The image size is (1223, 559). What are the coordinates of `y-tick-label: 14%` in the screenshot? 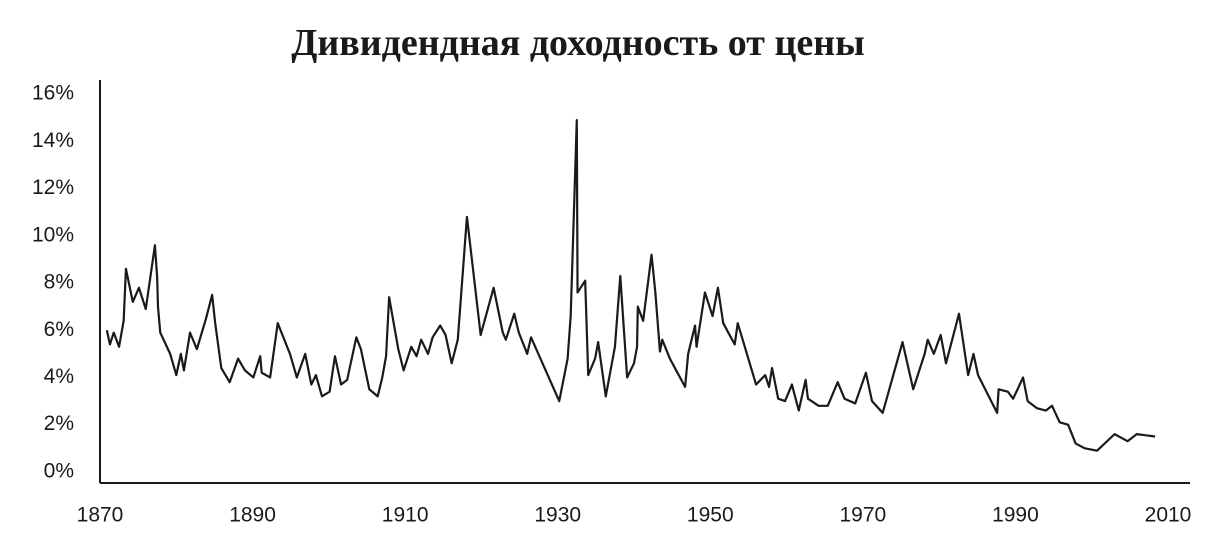 It's located at (53, 140).